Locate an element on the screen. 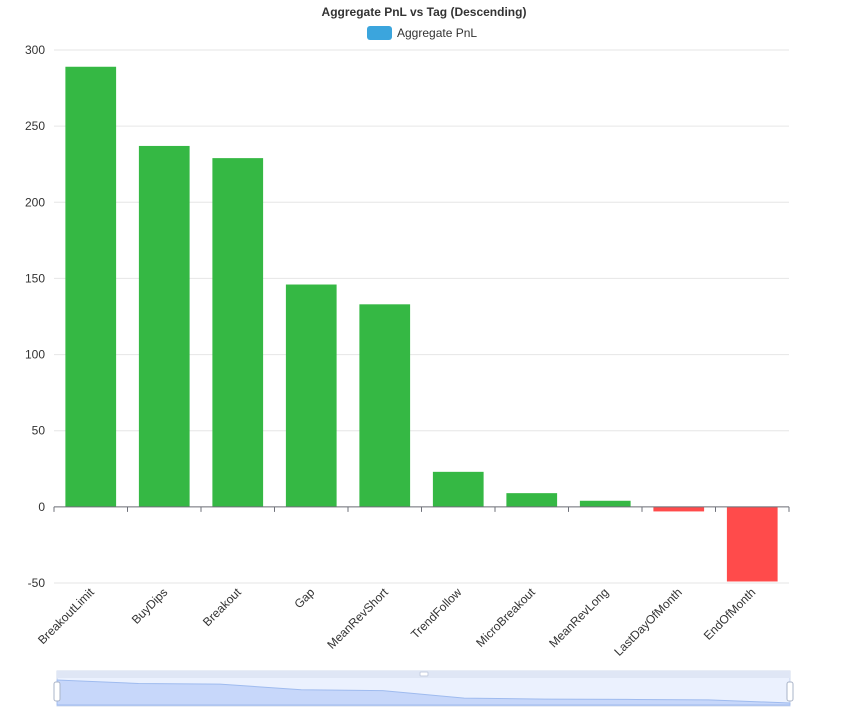  y-tick-label: 100 is located at coordinates (35, 355).